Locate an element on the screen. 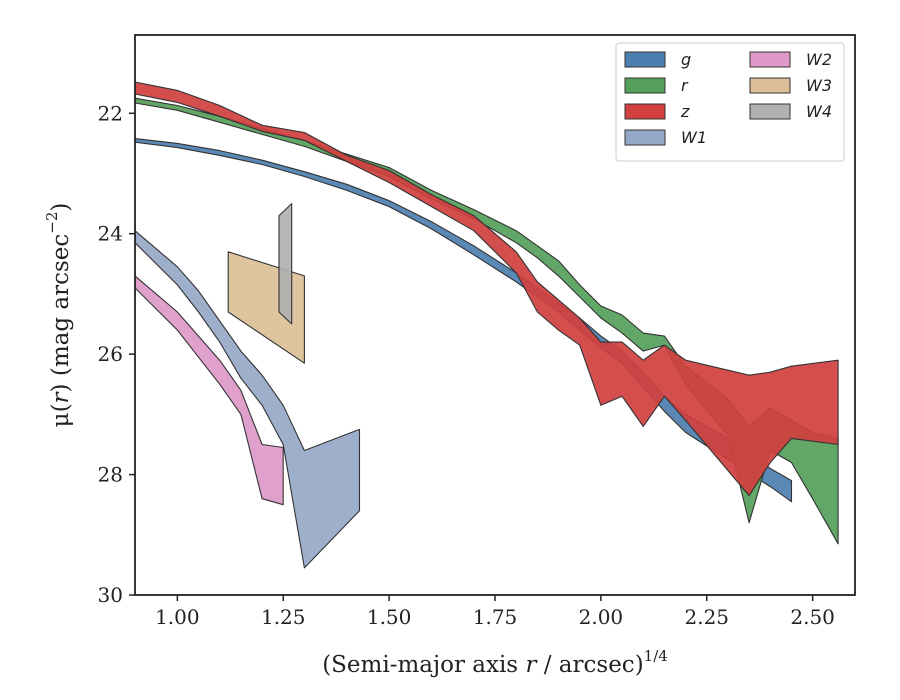  legend-box is located at coordinates (730, 102).